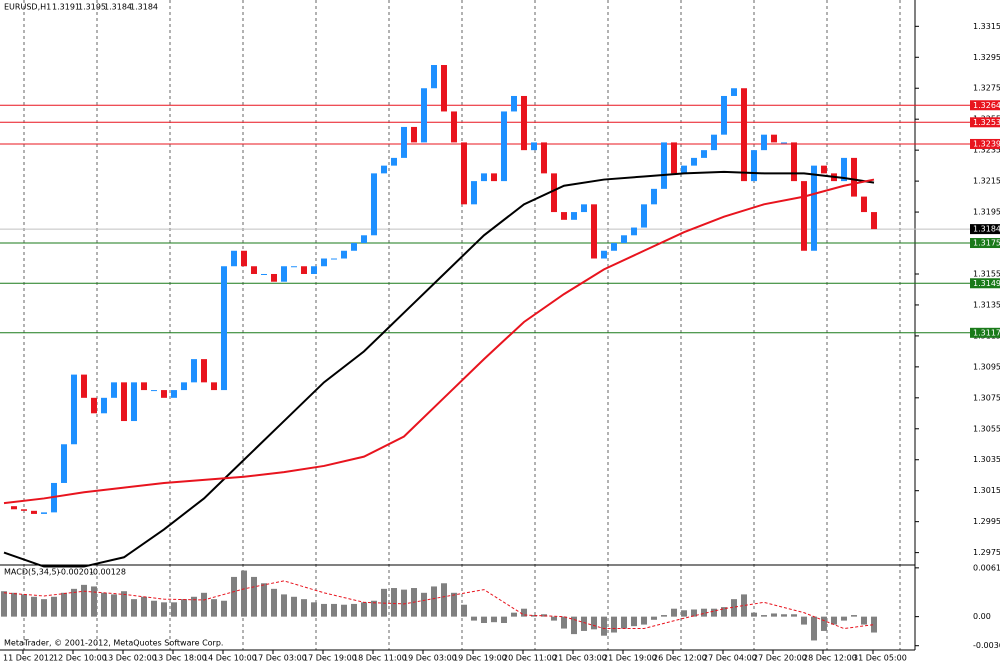  What do you see at coordinates (80, 658) in the screenshot?
I see `x-tick-label: 12 Dec 10:00` at bounding box center [80, 658].